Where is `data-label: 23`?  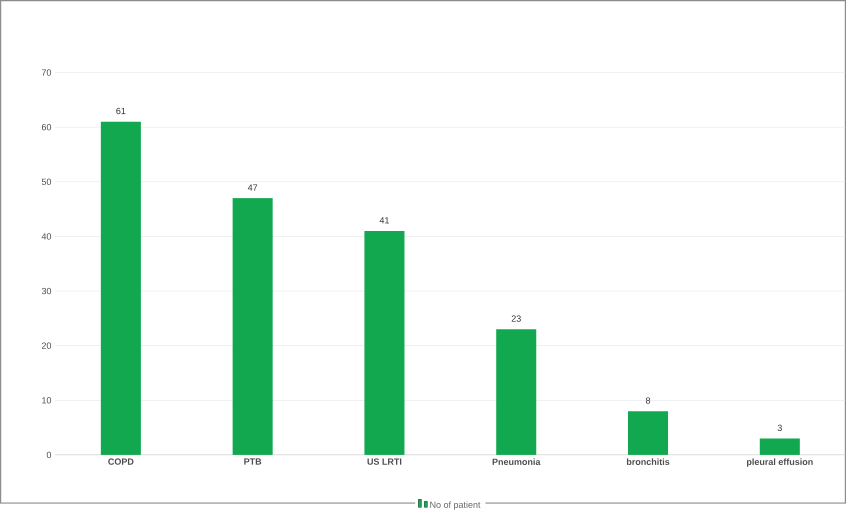
data-label: 23 is located at coordinates (516, 318).